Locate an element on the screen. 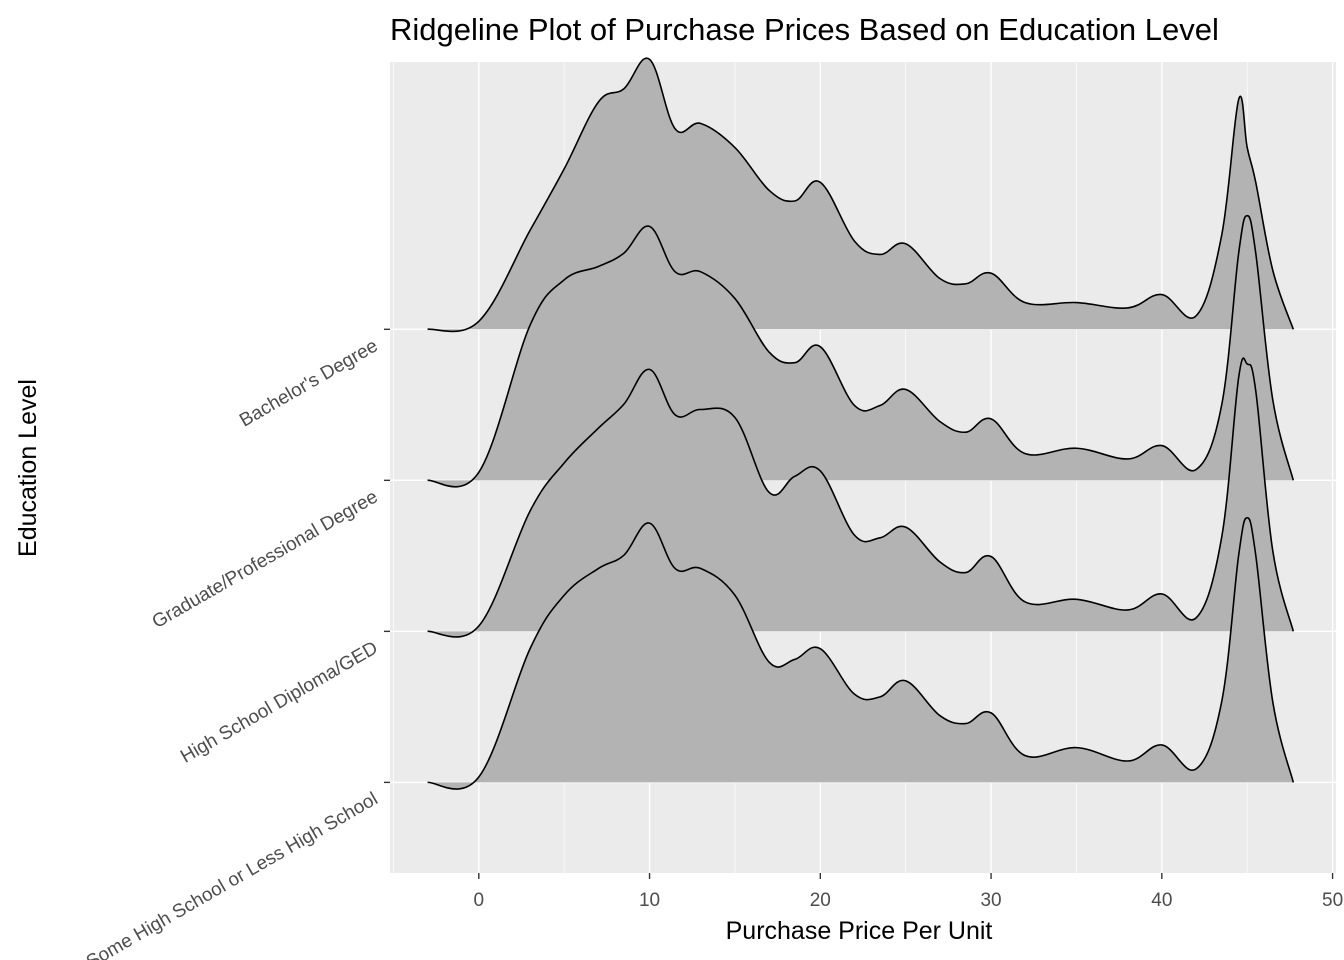  y-axis-title: Education Level is located at coordinates (28, 468).